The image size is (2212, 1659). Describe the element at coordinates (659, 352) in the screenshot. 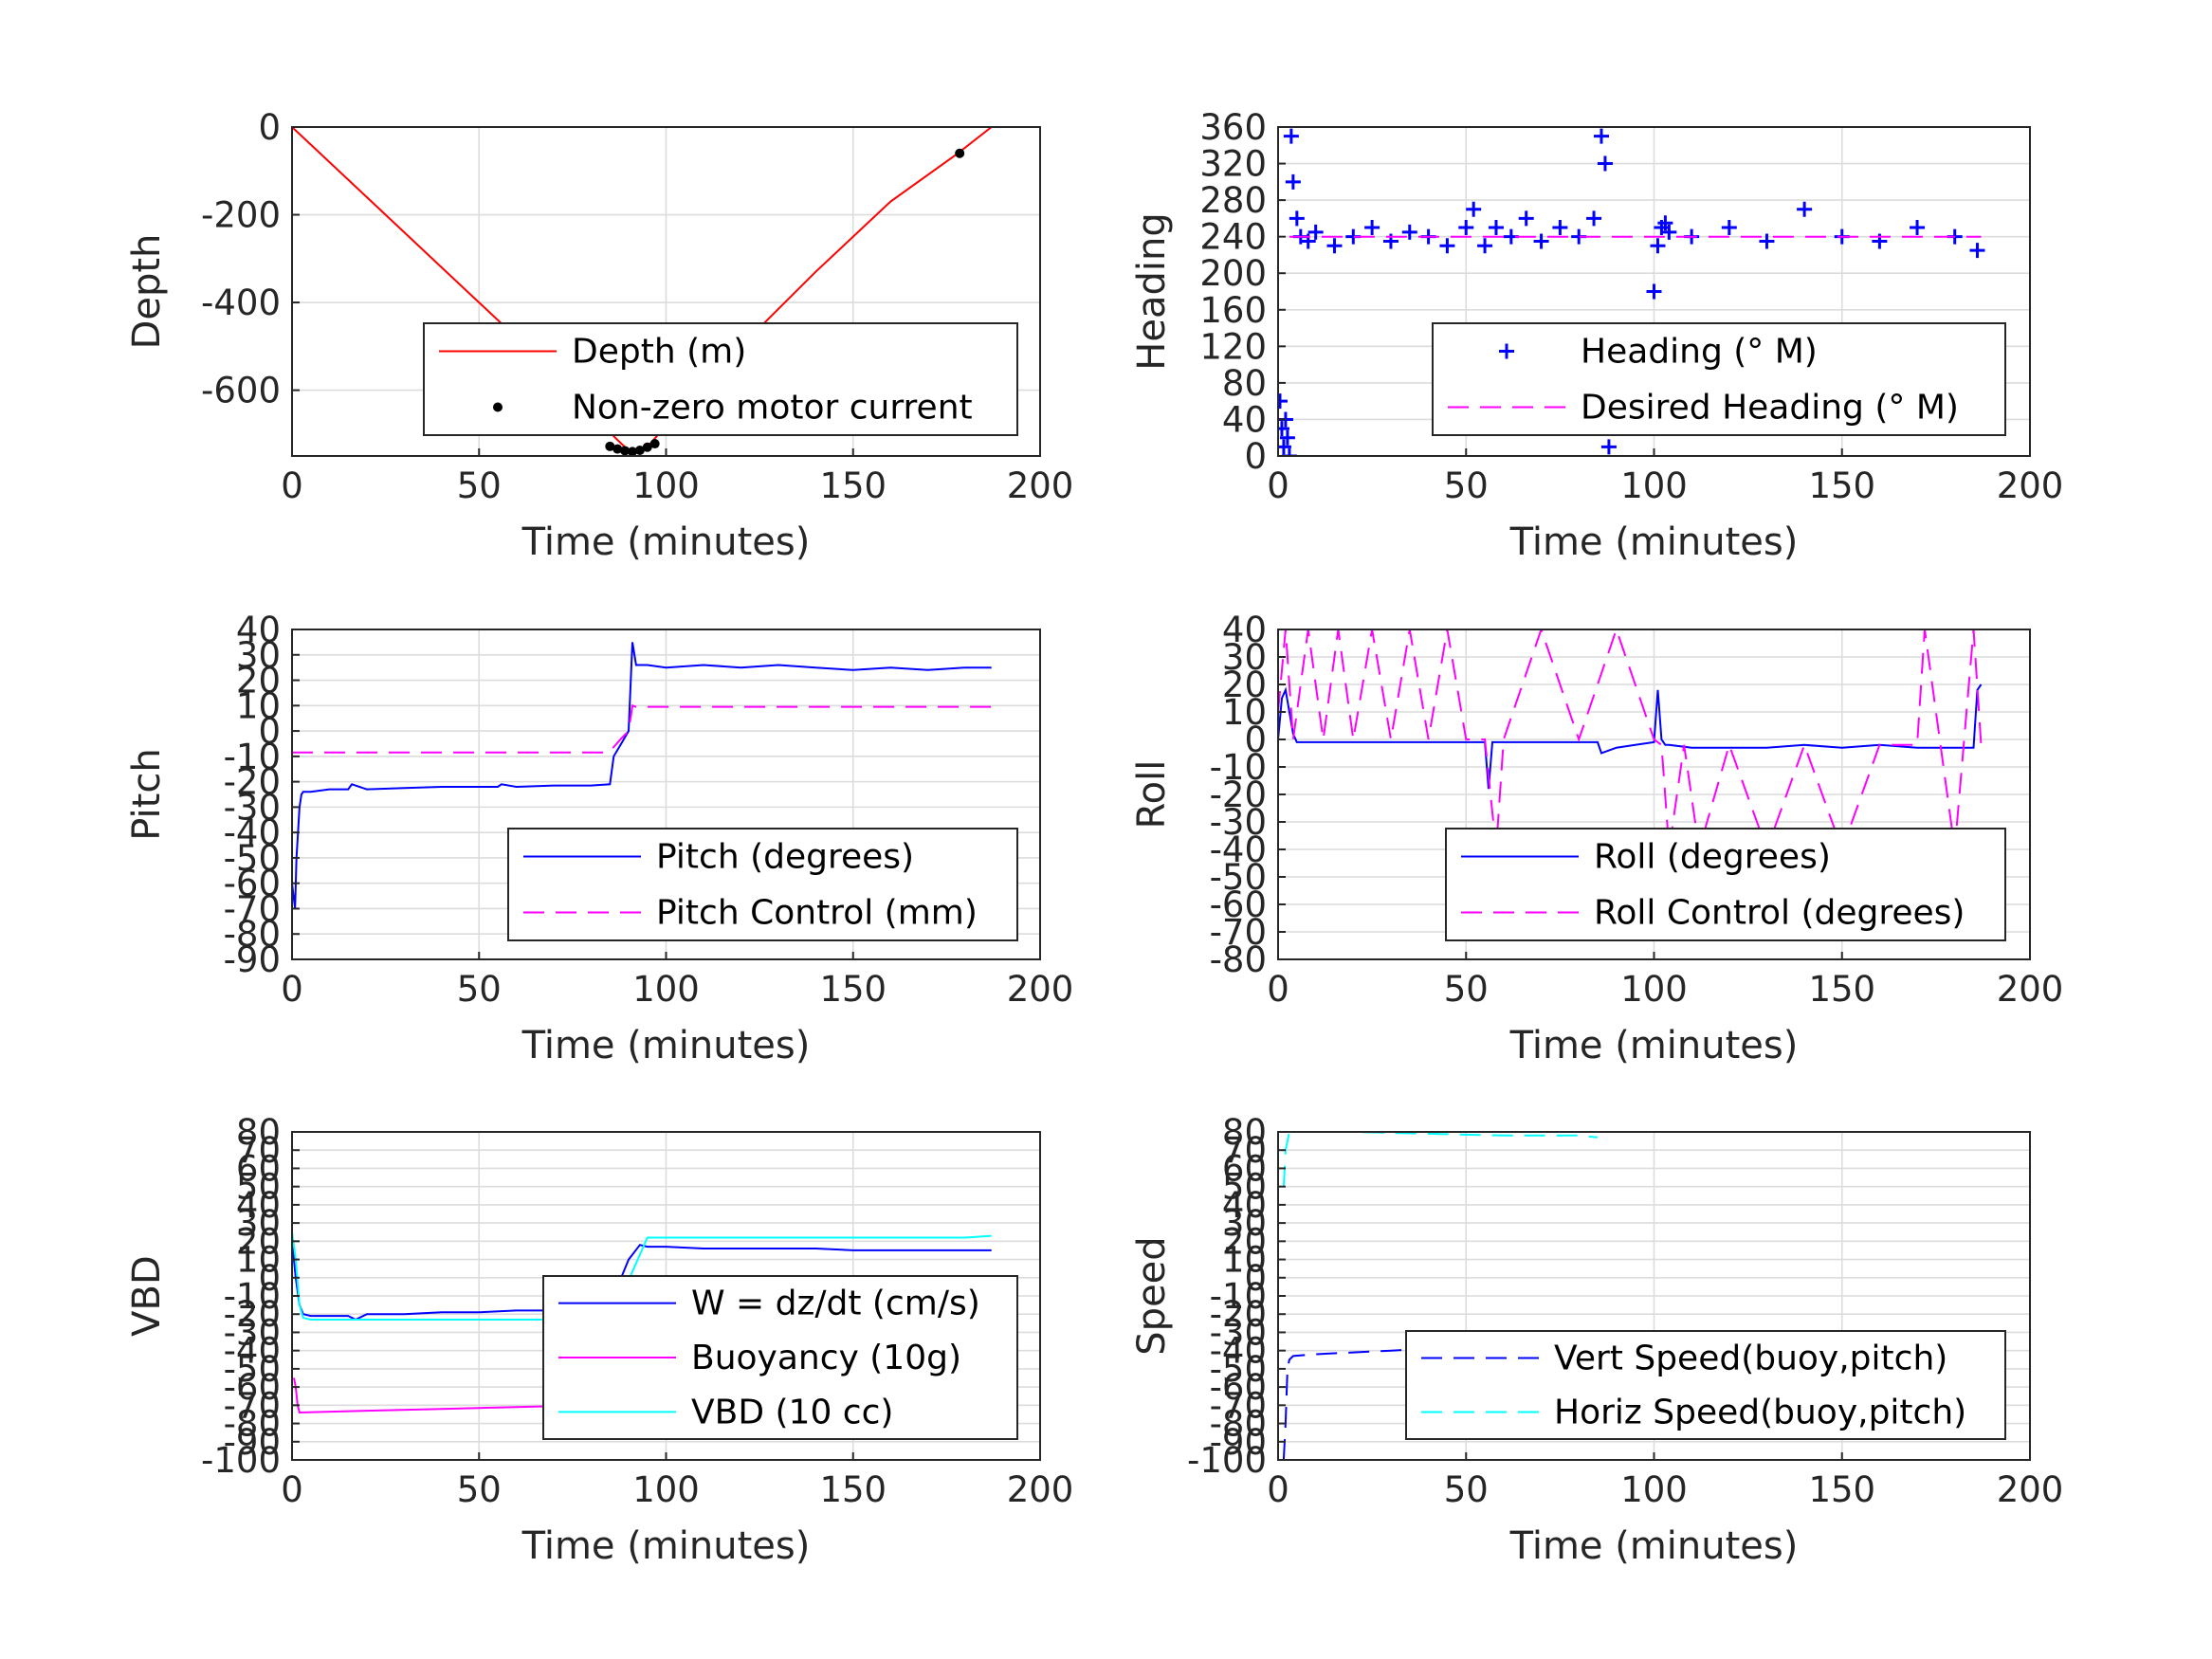

I see `legend-entry: Depth (m)` at that location.